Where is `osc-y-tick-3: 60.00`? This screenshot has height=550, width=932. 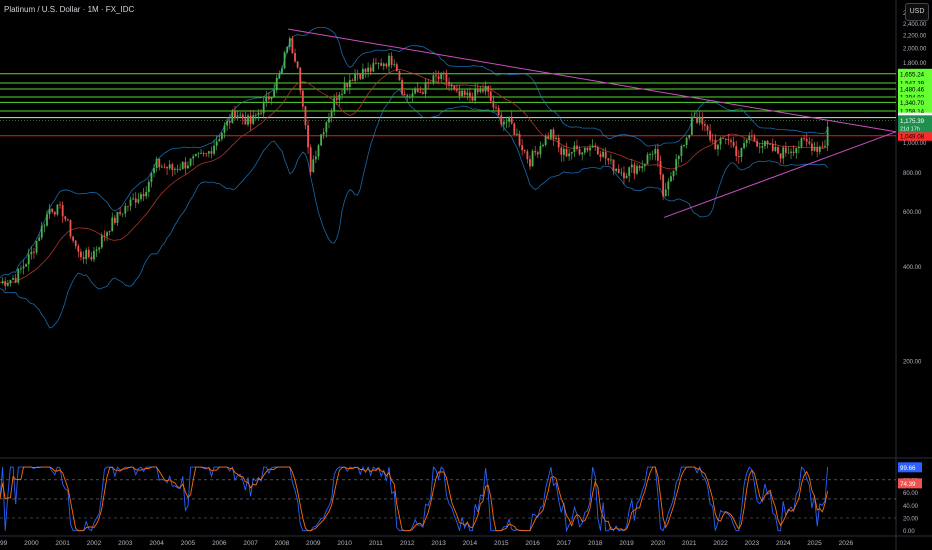 osc-y-tick-3: 60.00 is located at coordinates (911, 494).